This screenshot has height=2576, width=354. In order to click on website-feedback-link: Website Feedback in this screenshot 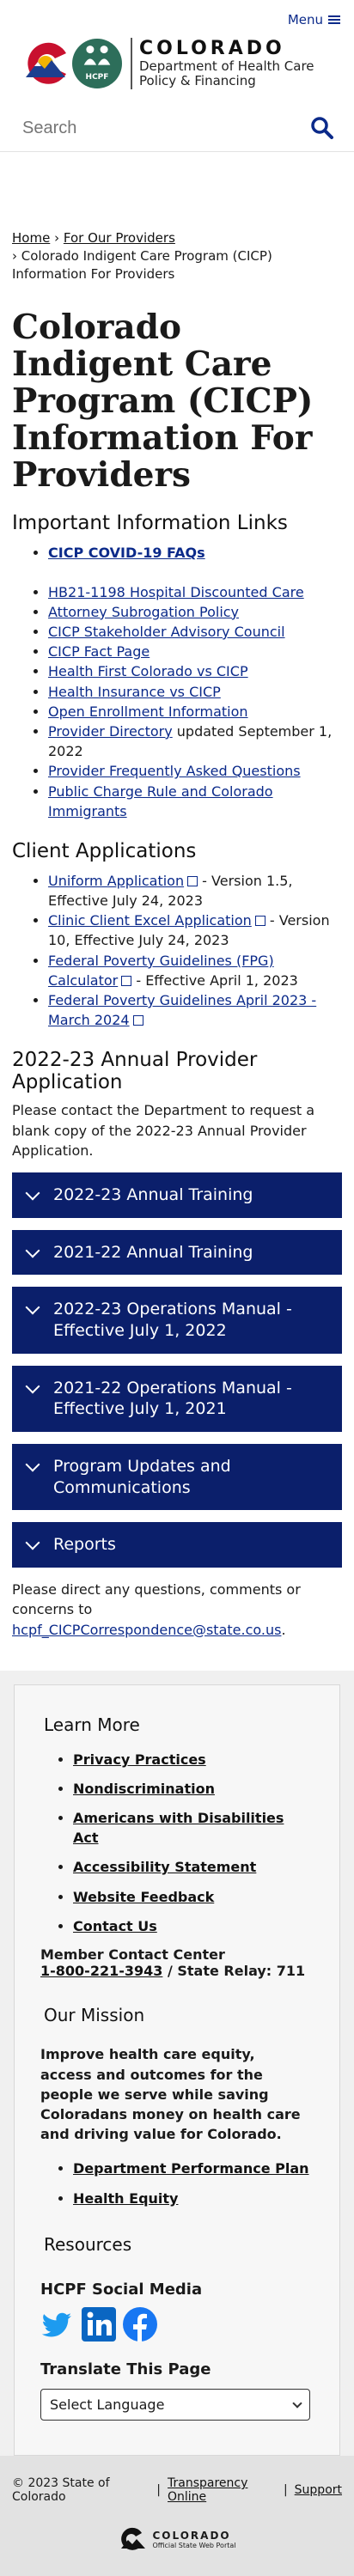, I will do `click(144, 1896)`.